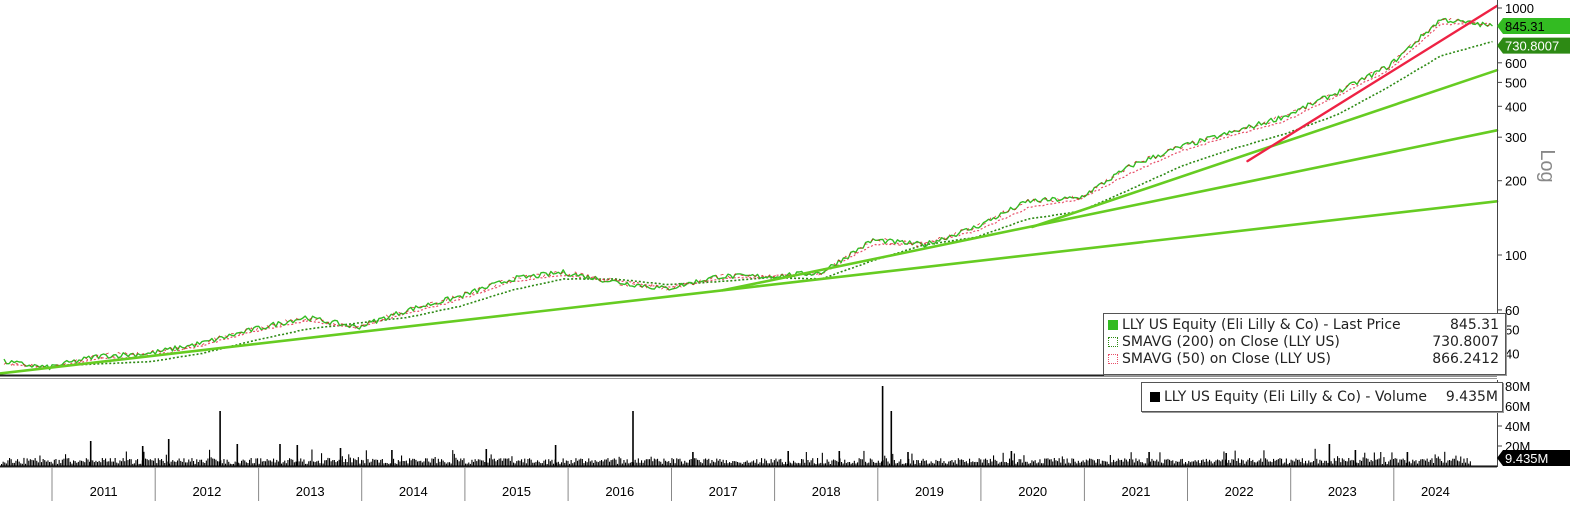 This screenshot has width=1573, height=506. I want to click on legend-label-smavg50: SMAVG (50) on Close (LLY US), so click(1226, 358).